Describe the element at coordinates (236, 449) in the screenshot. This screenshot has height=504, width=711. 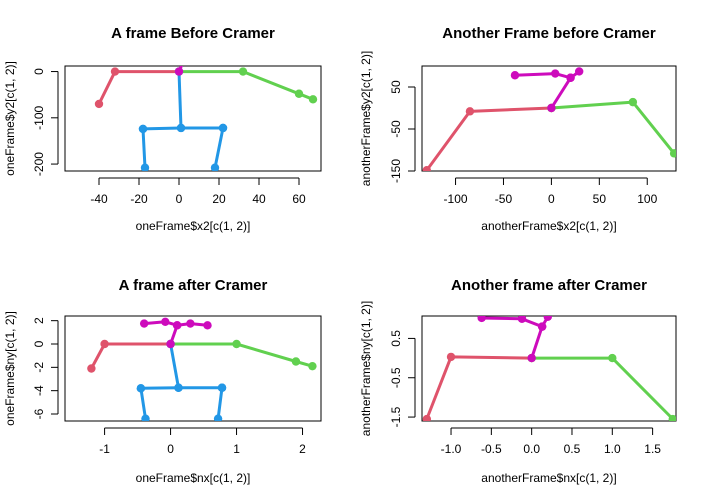
I see `x-tick-label: 1` at that location.